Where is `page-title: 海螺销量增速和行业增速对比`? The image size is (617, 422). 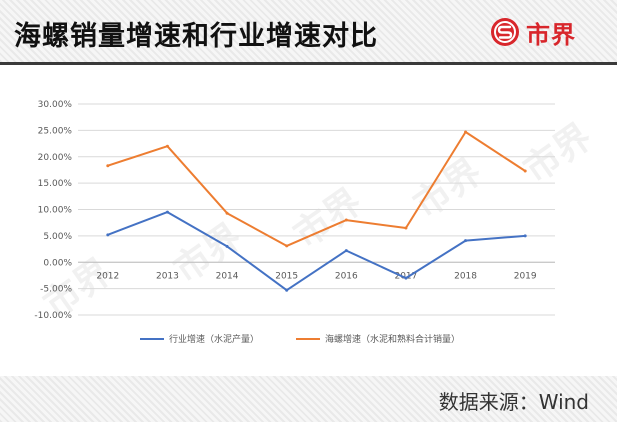 page-title: 海螺销量增速和行业增速对比 is located at coordinates (196, 36).